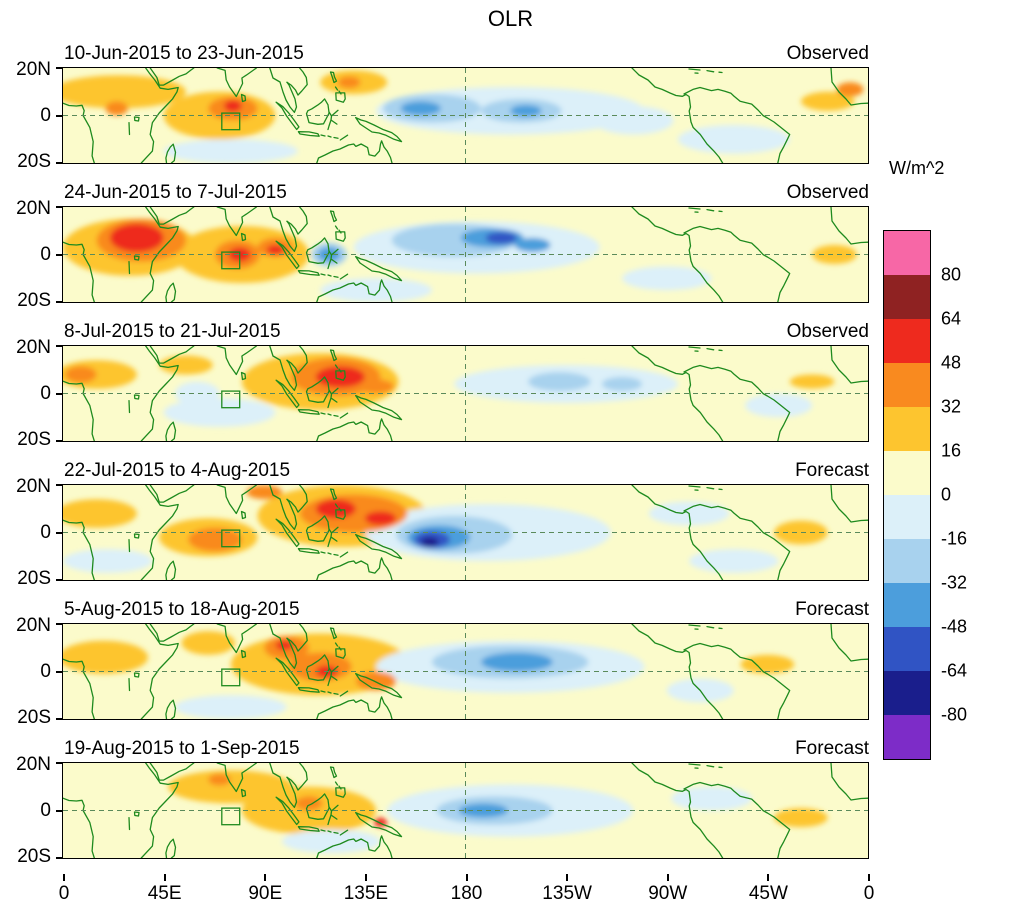  I want to click on panel-date-range: 10-Jun-2015 to 23-Jun-2015, so click(184, 53).